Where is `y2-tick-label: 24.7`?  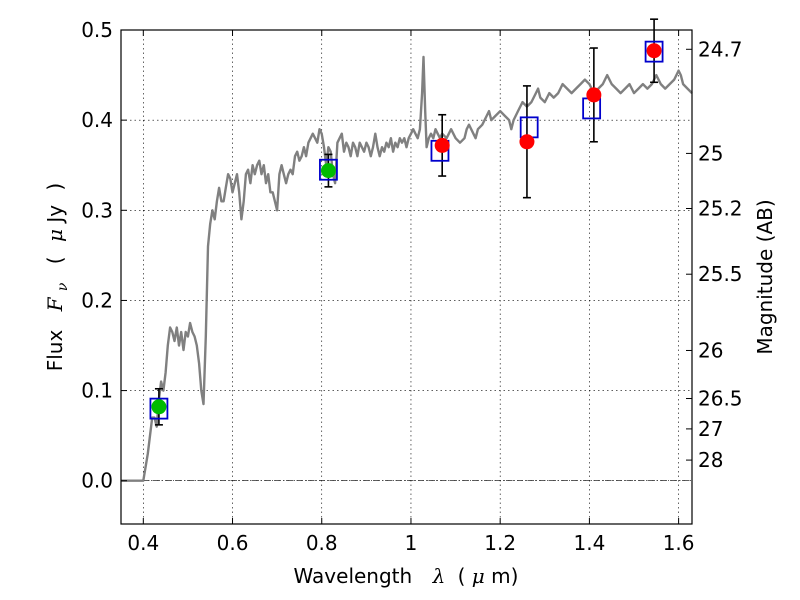 y2-tick-label: 24.7 is located at coordinates (720, 49).